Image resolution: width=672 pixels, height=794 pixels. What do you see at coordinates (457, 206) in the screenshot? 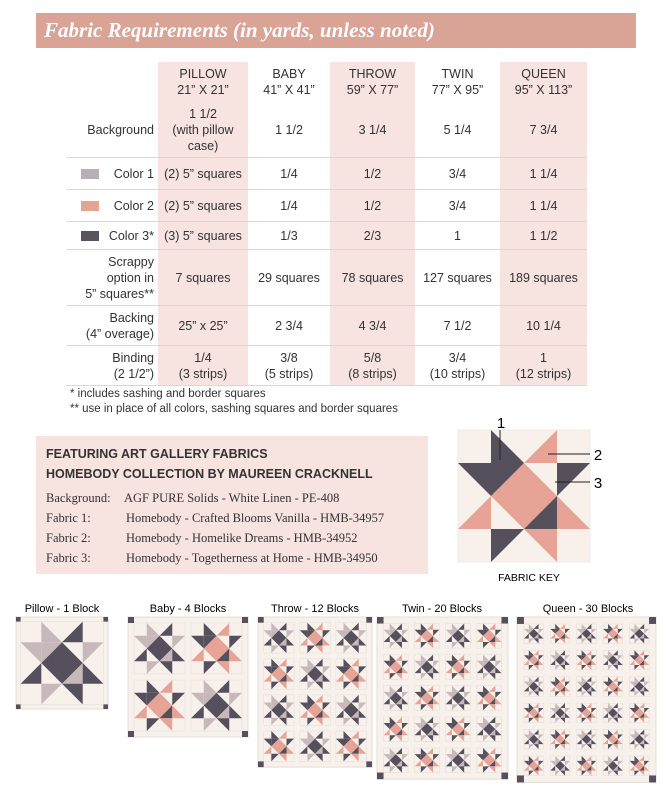
I see `table-cell: 3/4` at bounding box center [457, 206].